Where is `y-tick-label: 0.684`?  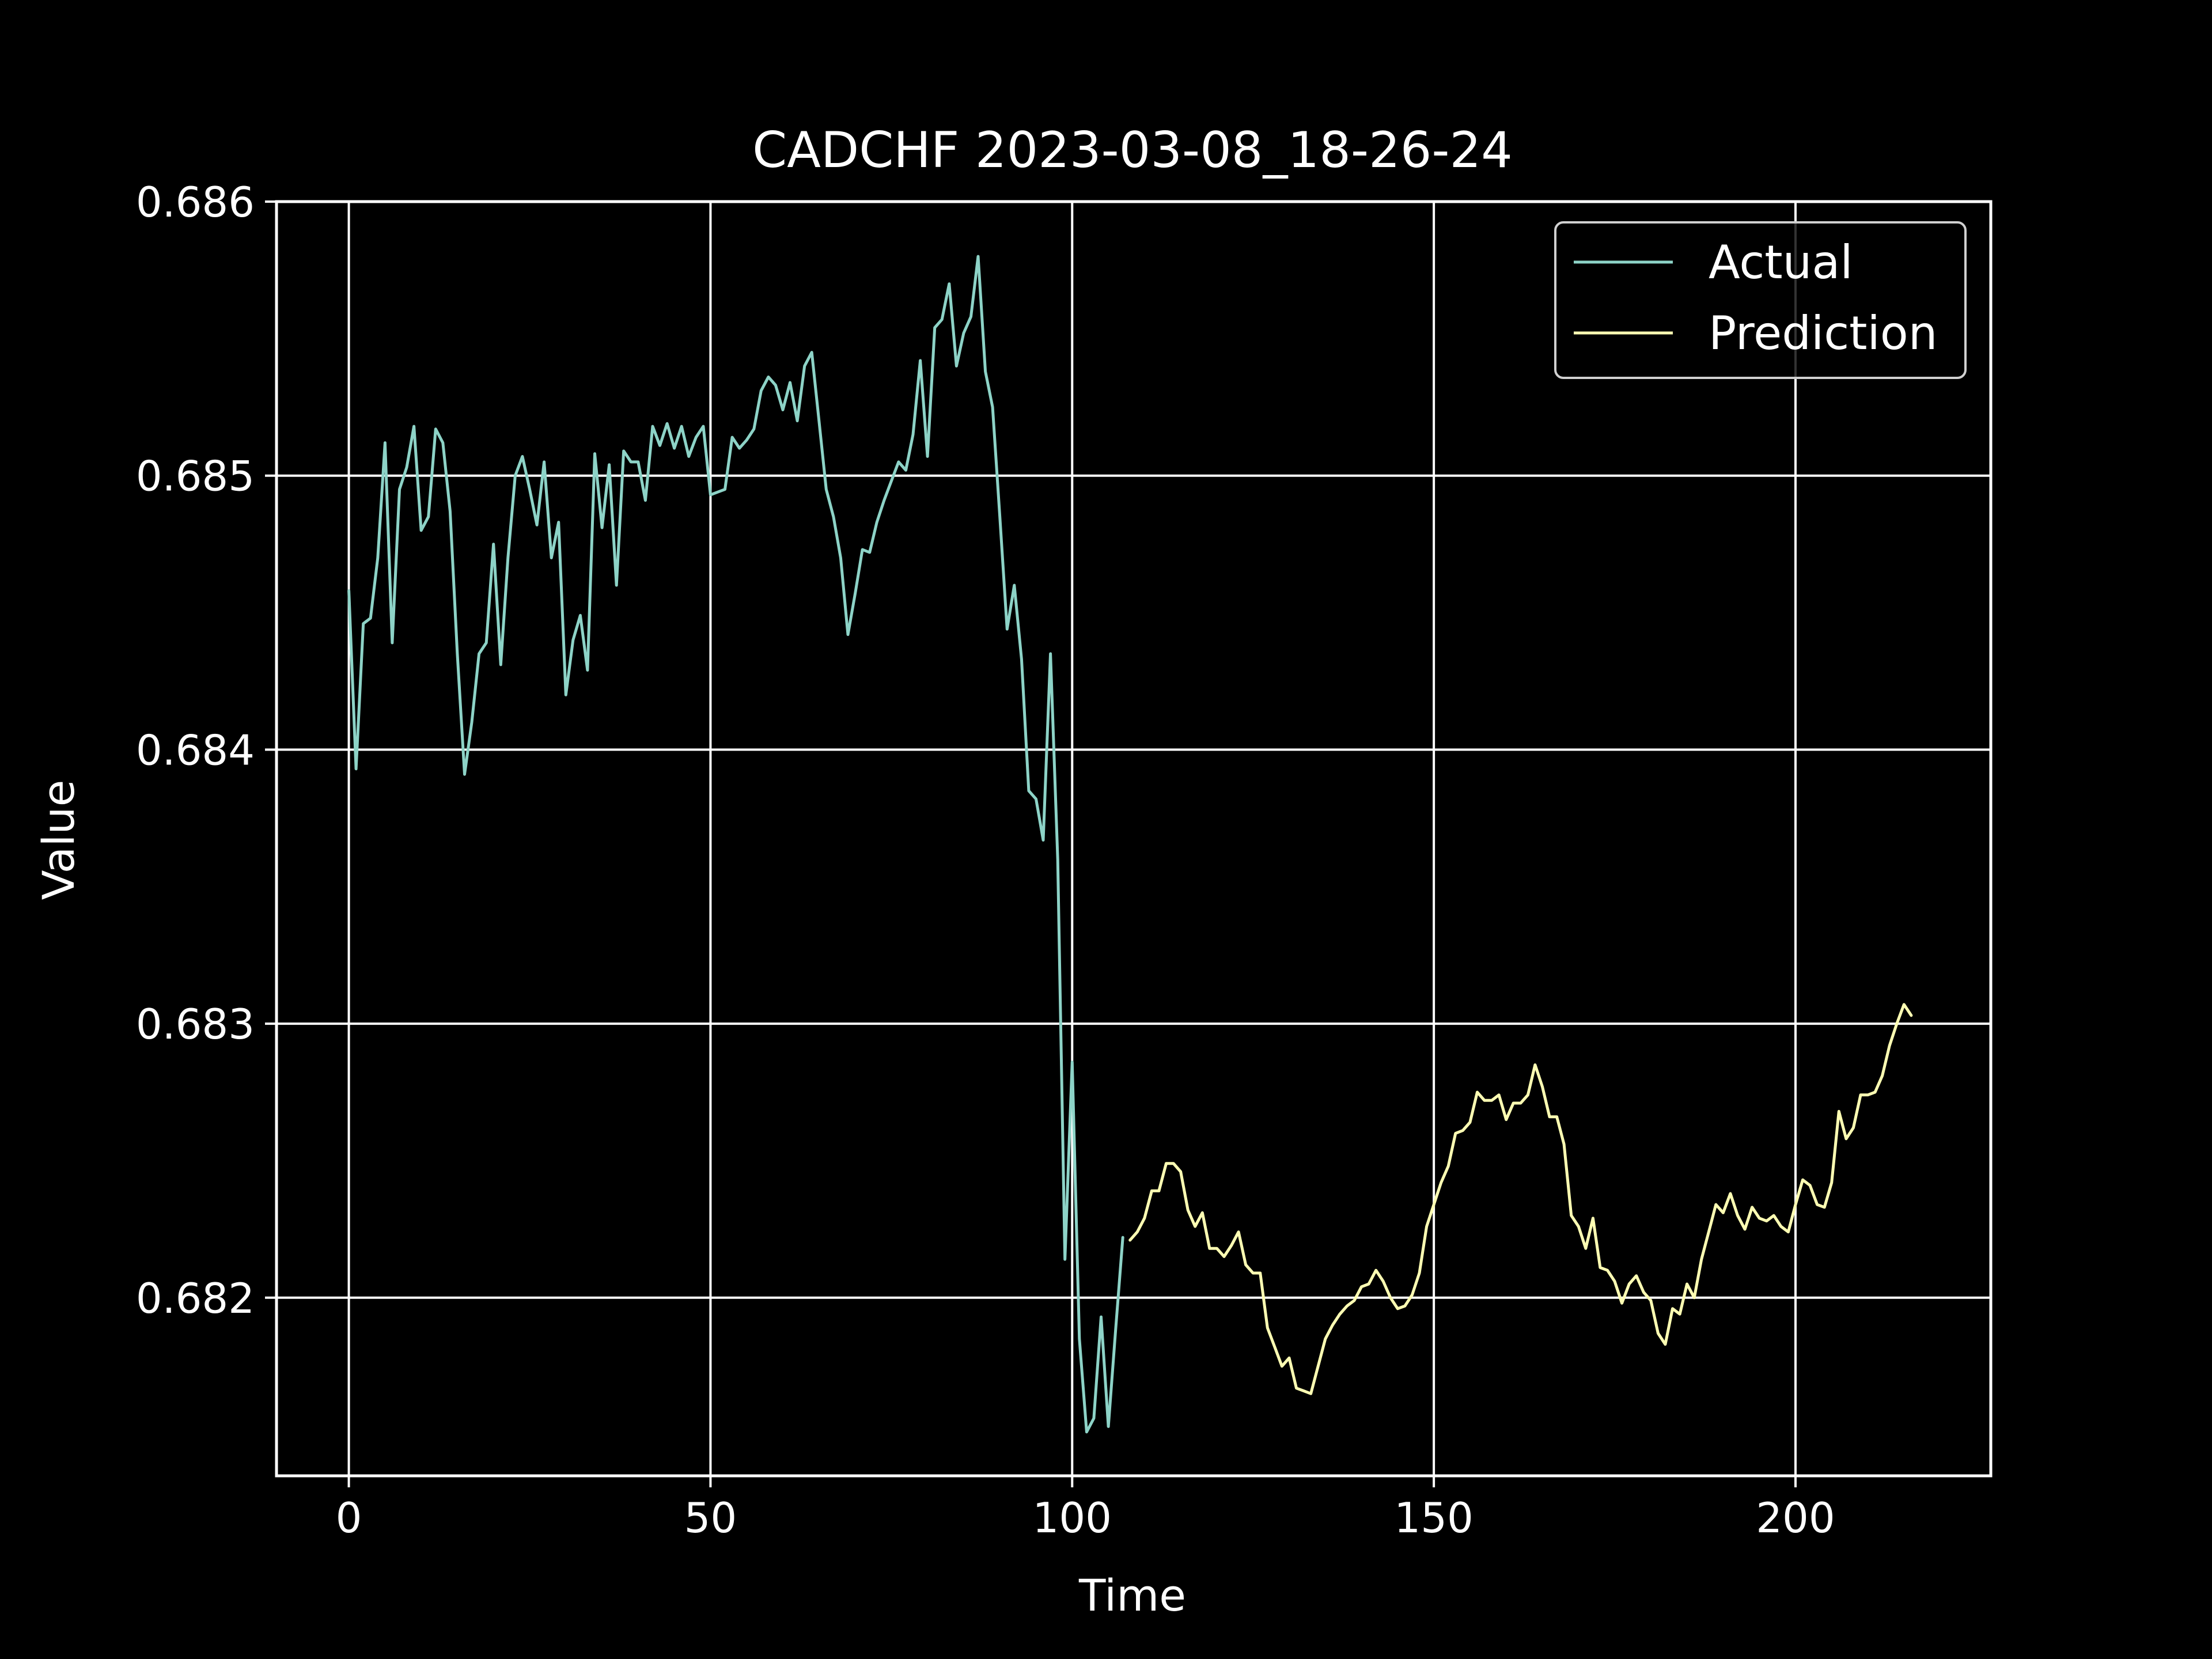 y-tick-label: 0.684 is located at coordinates (195, 750).